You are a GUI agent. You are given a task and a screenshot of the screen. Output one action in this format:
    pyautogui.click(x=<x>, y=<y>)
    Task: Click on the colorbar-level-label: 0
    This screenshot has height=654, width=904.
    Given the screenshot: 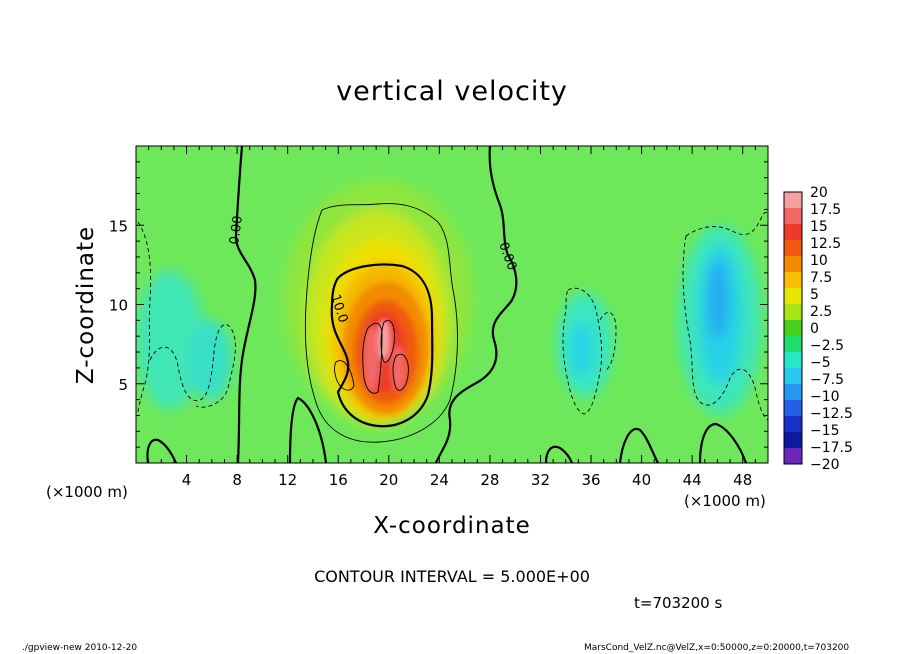 What is the action you would take?
    pyautogui.click(x=814, y=329)
    